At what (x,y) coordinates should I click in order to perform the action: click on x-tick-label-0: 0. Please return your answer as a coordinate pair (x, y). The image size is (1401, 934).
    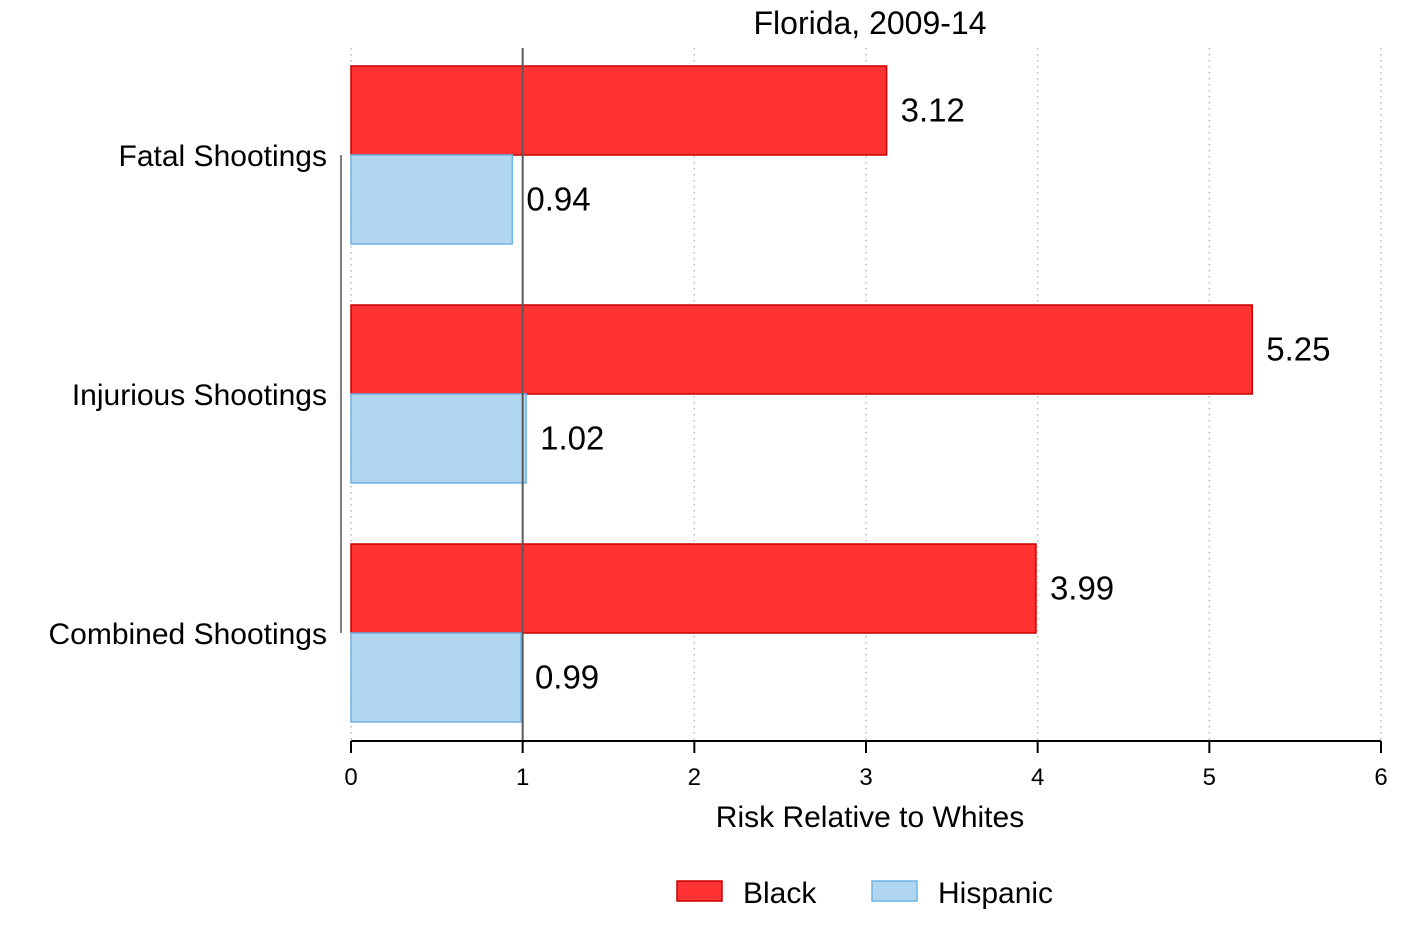
    Looking at the image, I should click on (350, 777).